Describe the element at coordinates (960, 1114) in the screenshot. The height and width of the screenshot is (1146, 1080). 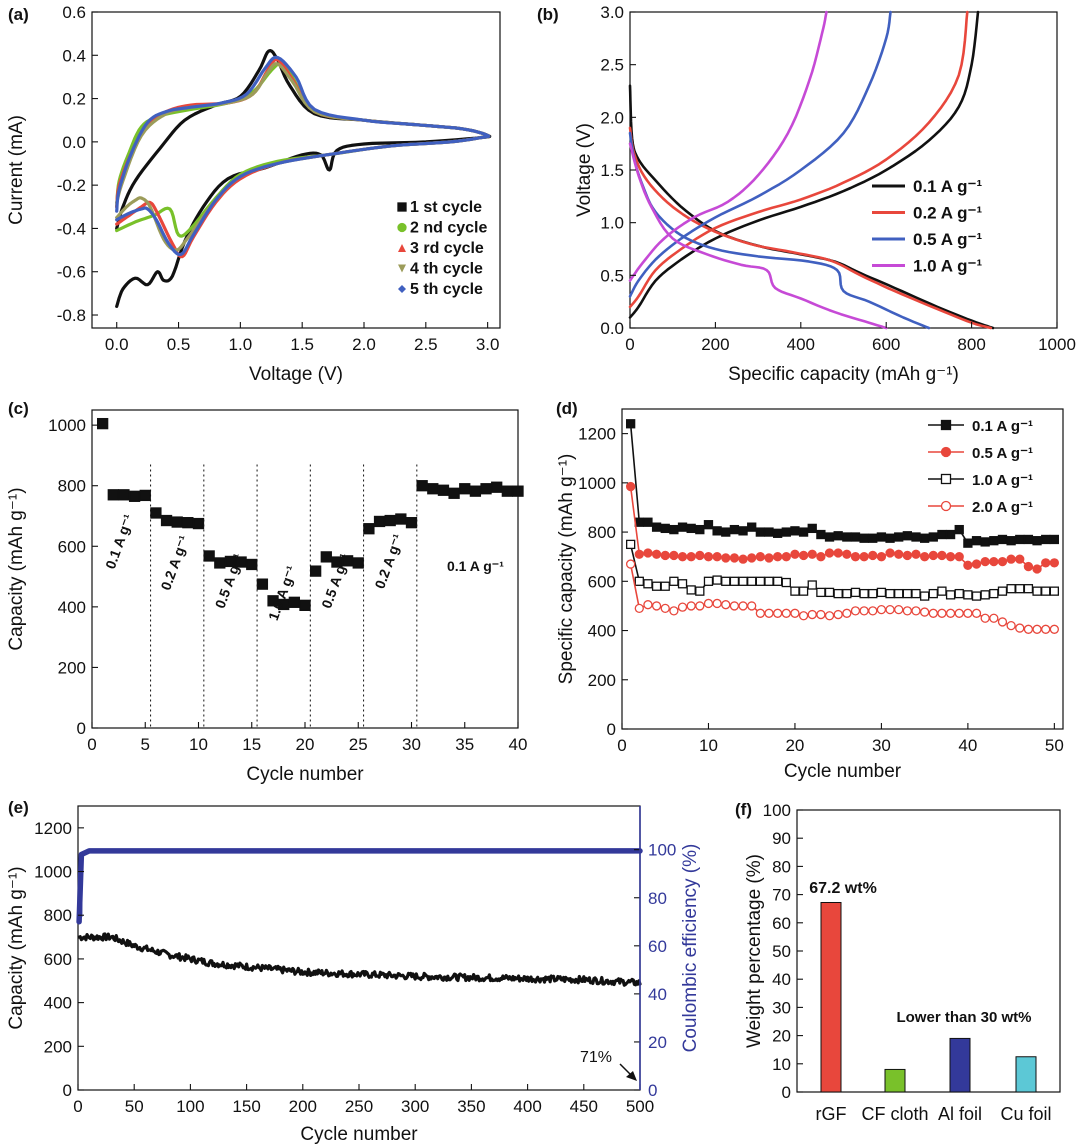
I see `category-label: Al foil` at that location.